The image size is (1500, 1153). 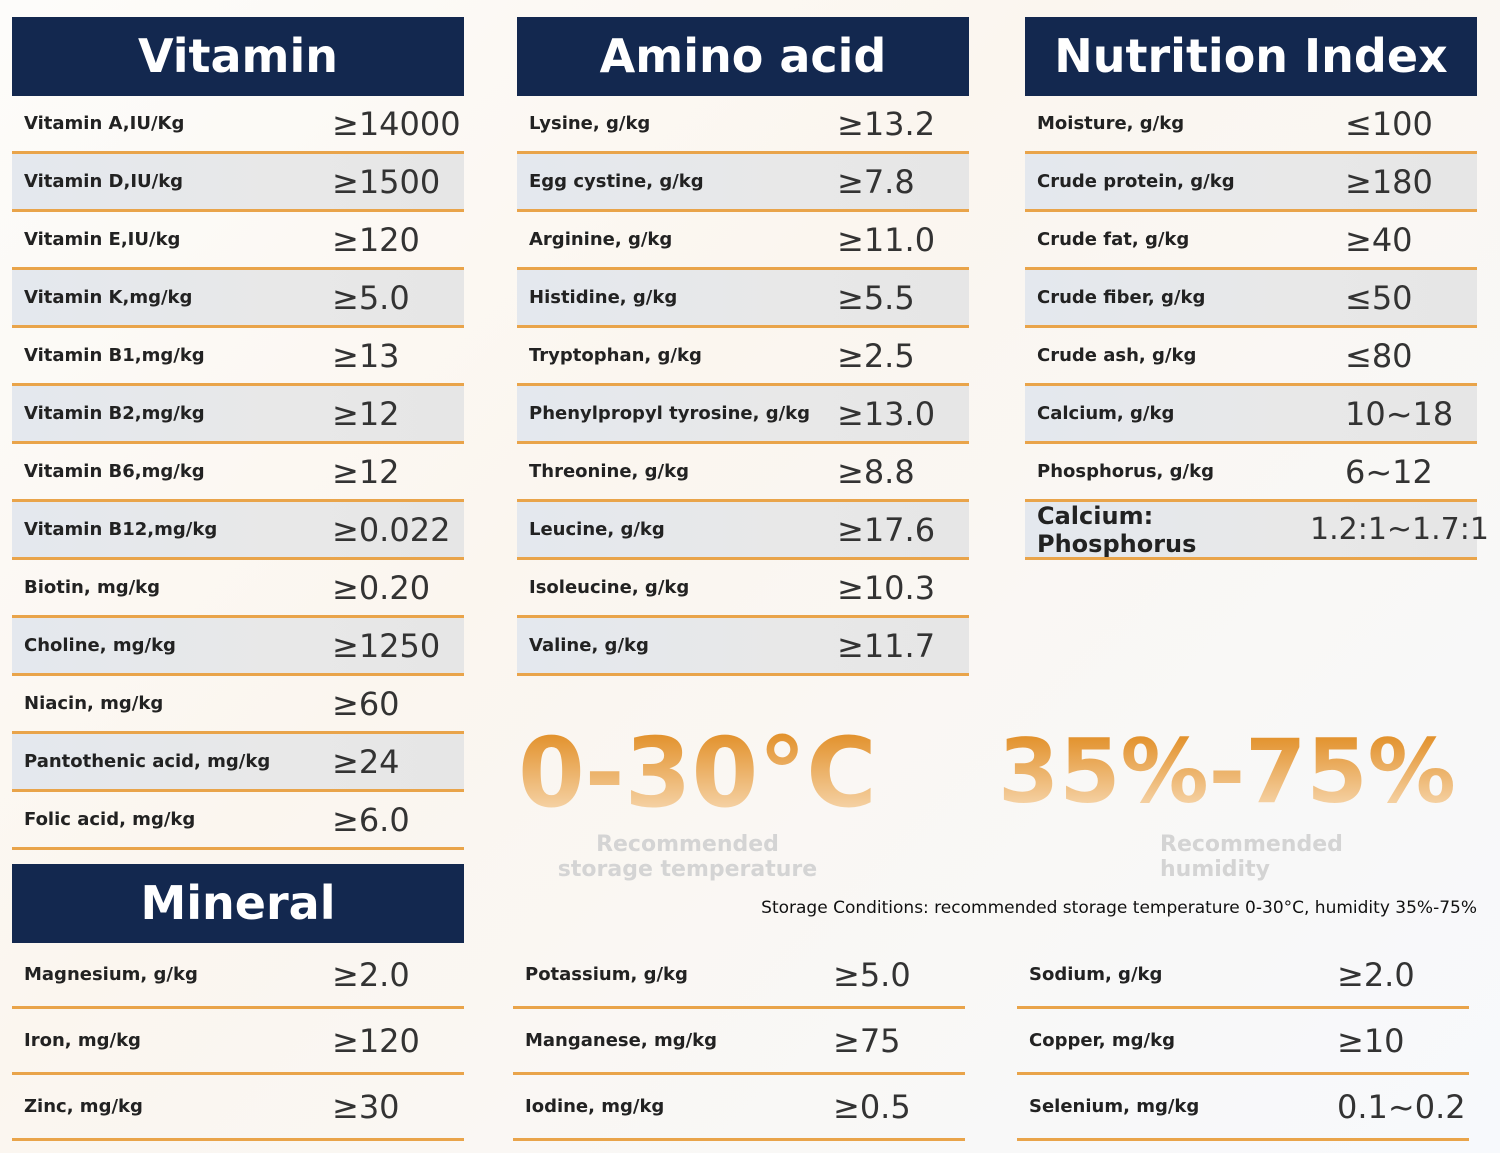 What do you see at coordinates (1227, 771) in the screenshot?
I see `humidity-value: 35%-75%` at bounding box center [1227, 771].